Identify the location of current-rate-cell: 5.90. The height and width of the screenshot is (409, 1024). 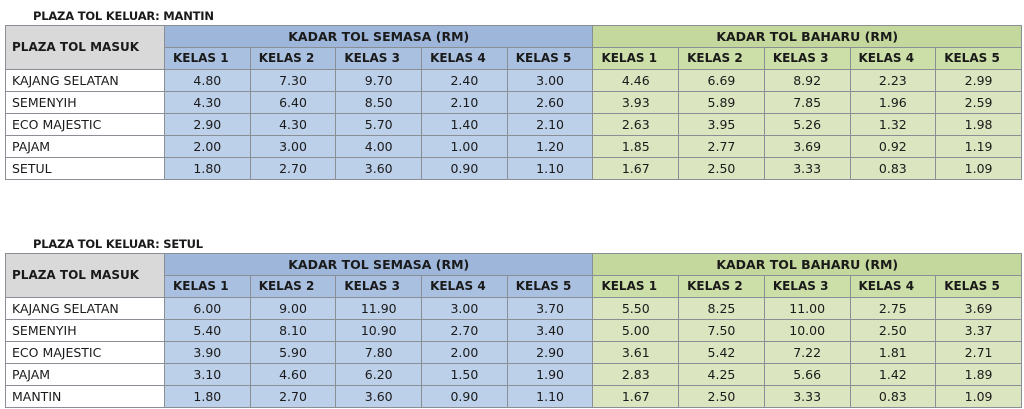
(293, 352).